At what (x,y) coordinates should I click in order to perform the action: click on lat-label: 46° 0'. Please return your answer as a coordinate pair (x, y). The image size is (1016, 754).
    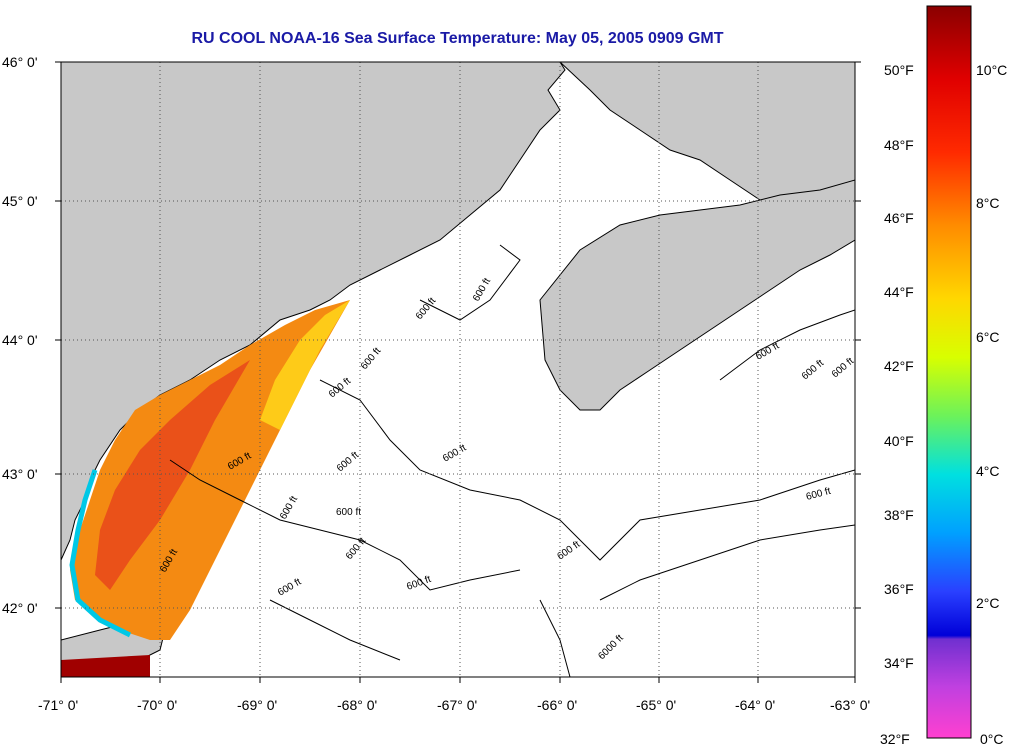
    Looking at the image, I should click on (20, 62).